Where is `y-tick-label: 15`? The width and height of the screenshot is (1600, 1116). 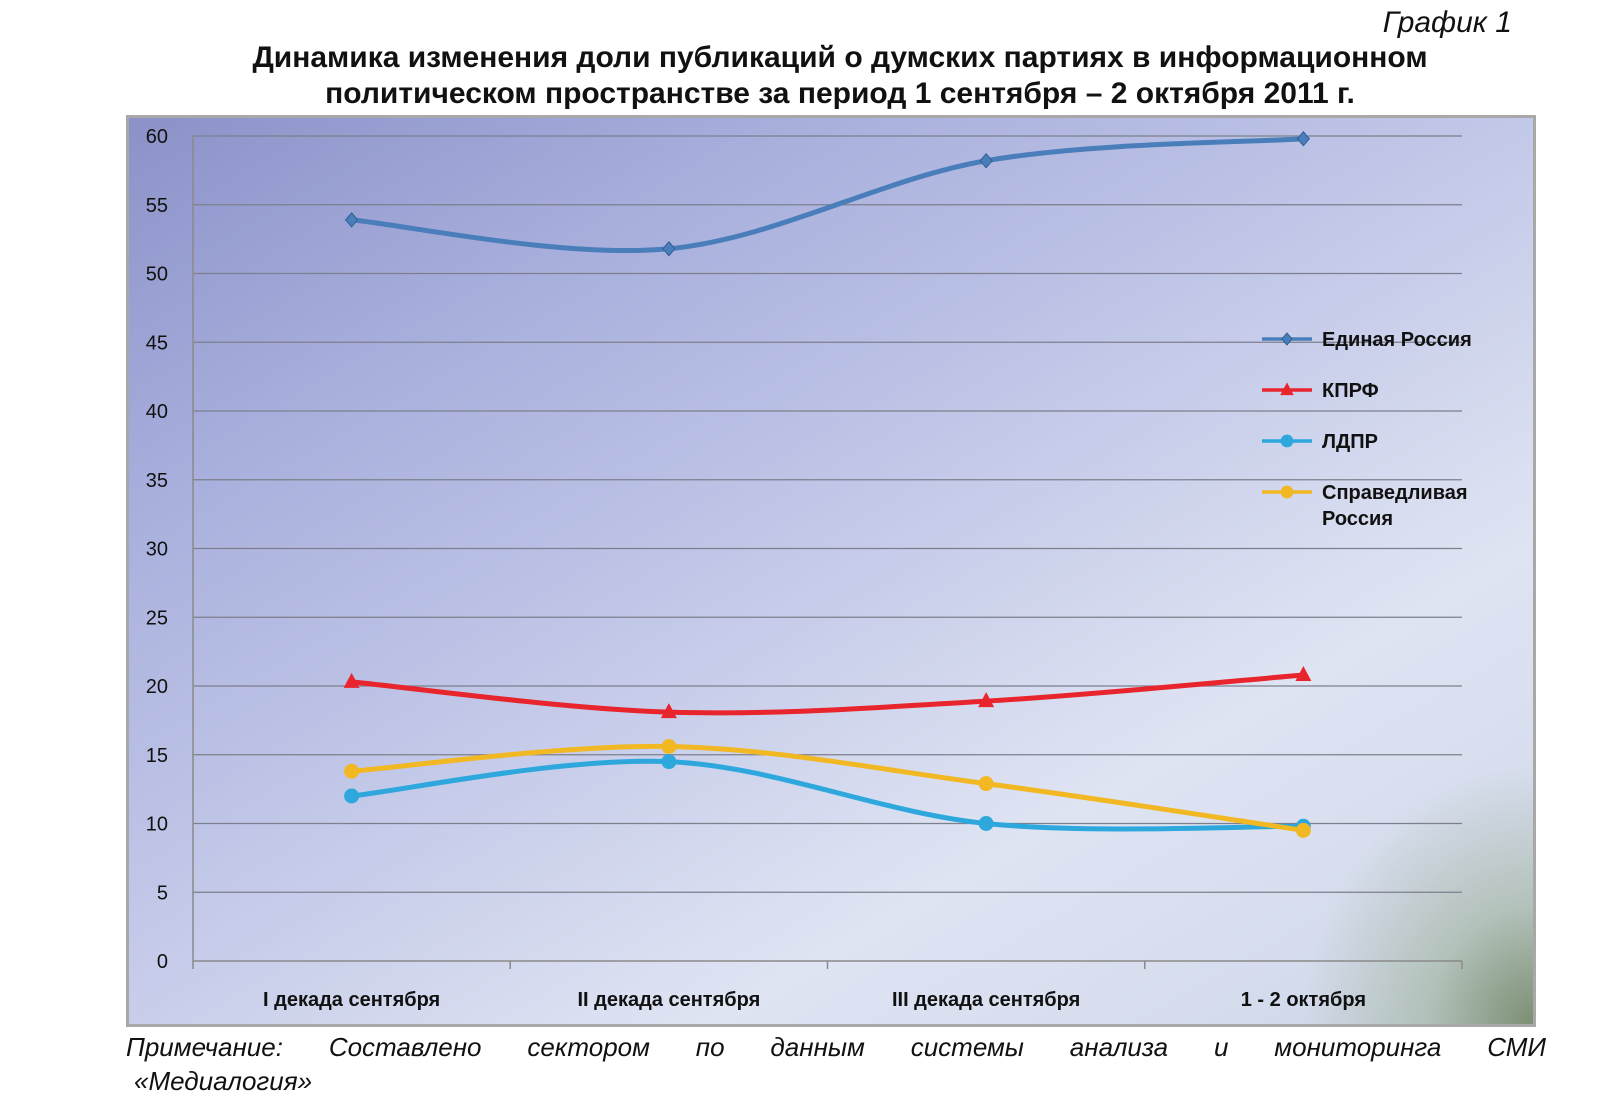
y-tick-label: 15 is located at coordinates (157, 756).